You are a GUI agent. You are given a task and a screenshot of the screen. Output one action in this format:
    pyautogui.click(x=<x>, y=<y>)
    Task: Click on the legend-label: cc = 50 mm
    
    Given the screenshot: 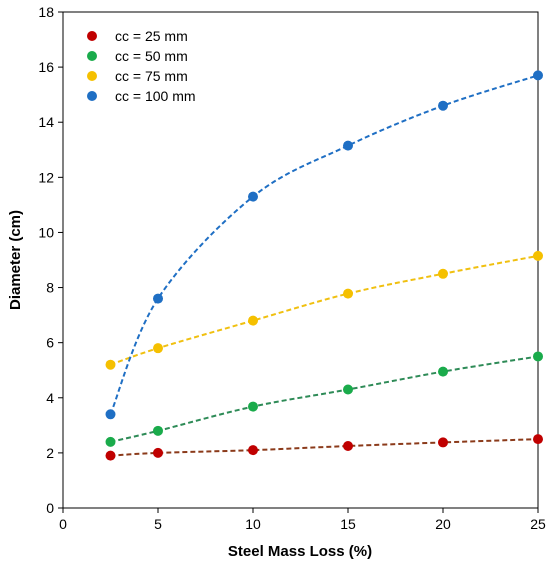 What is the action you would take?
    pyautogui.click(x=151, y=56)
    